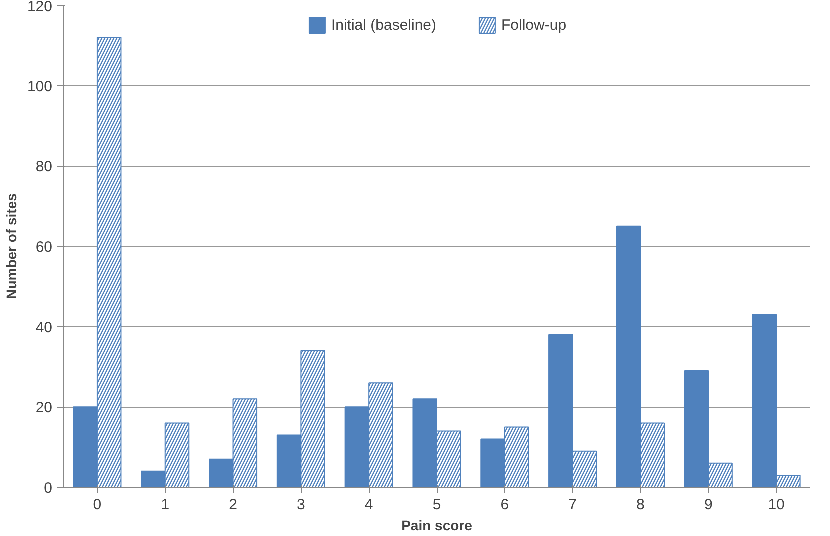  What do you see at coordinates (301, 505) in the screenshot?
I see `x-tick-label: 3` at bounding box center [301, 505].